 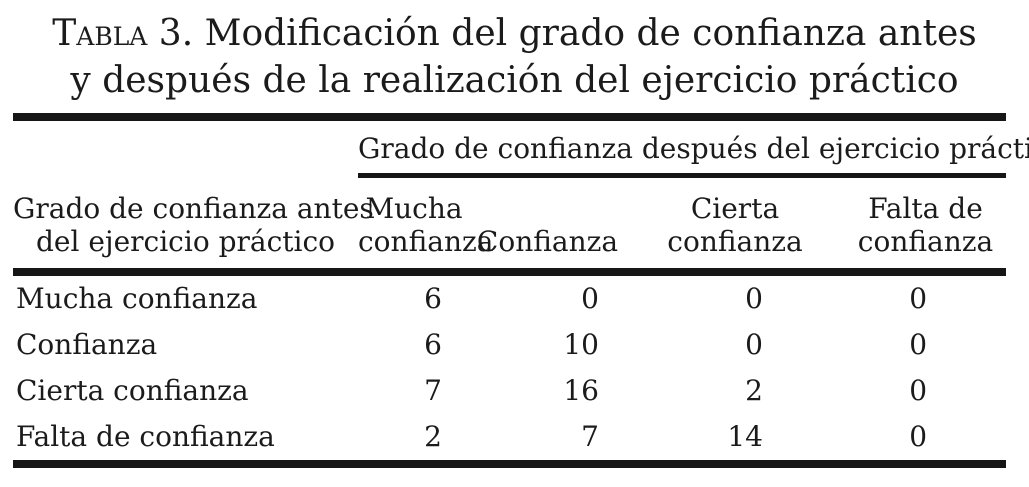 I want to click on spanner-stub-spacer, so click(x=185, y=144).